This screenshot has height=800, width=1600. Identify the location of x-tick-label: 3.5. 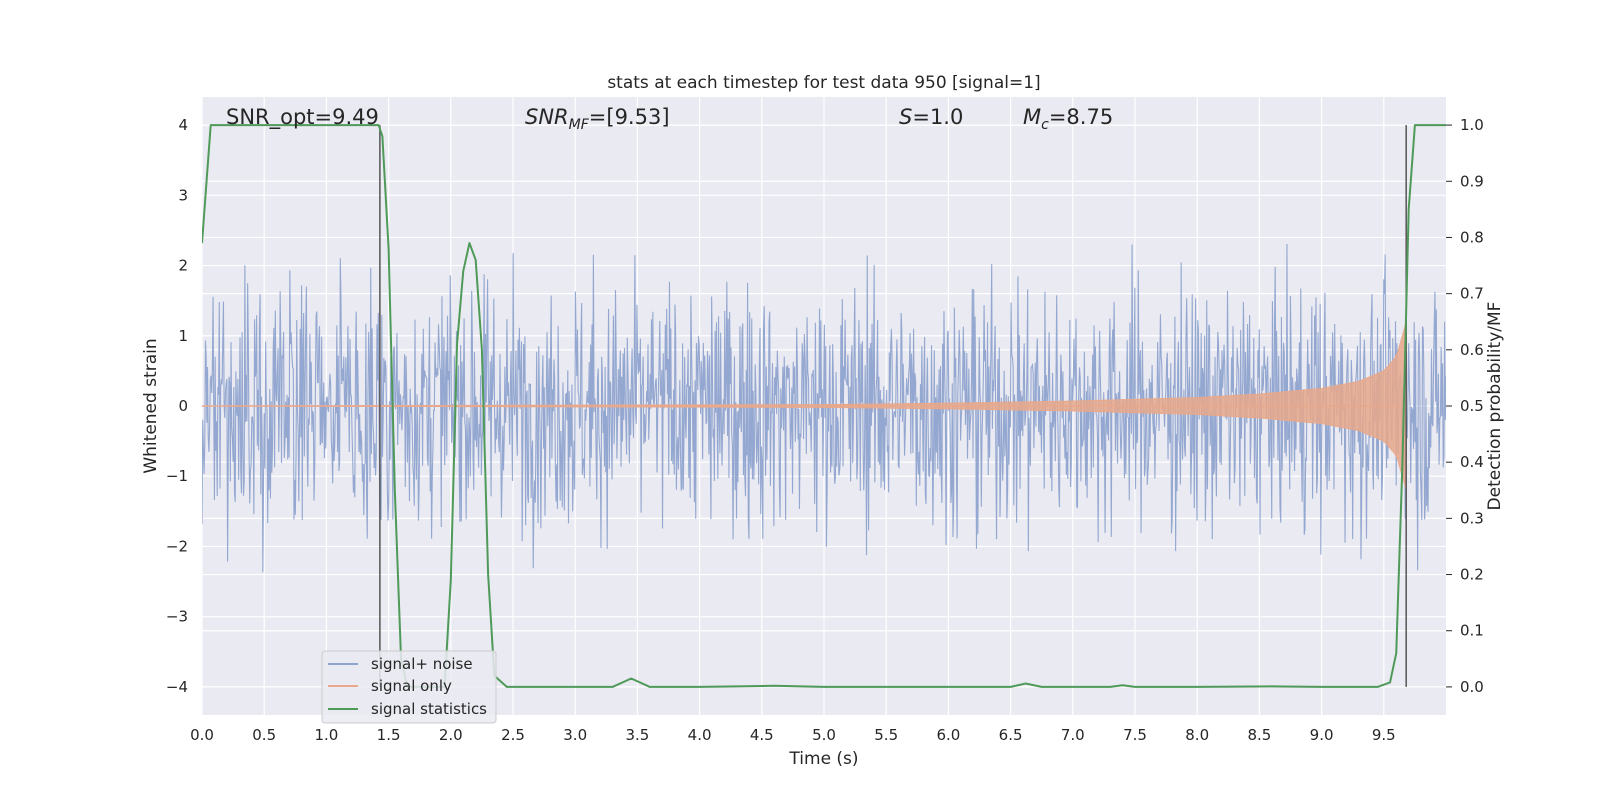
(637, 735).